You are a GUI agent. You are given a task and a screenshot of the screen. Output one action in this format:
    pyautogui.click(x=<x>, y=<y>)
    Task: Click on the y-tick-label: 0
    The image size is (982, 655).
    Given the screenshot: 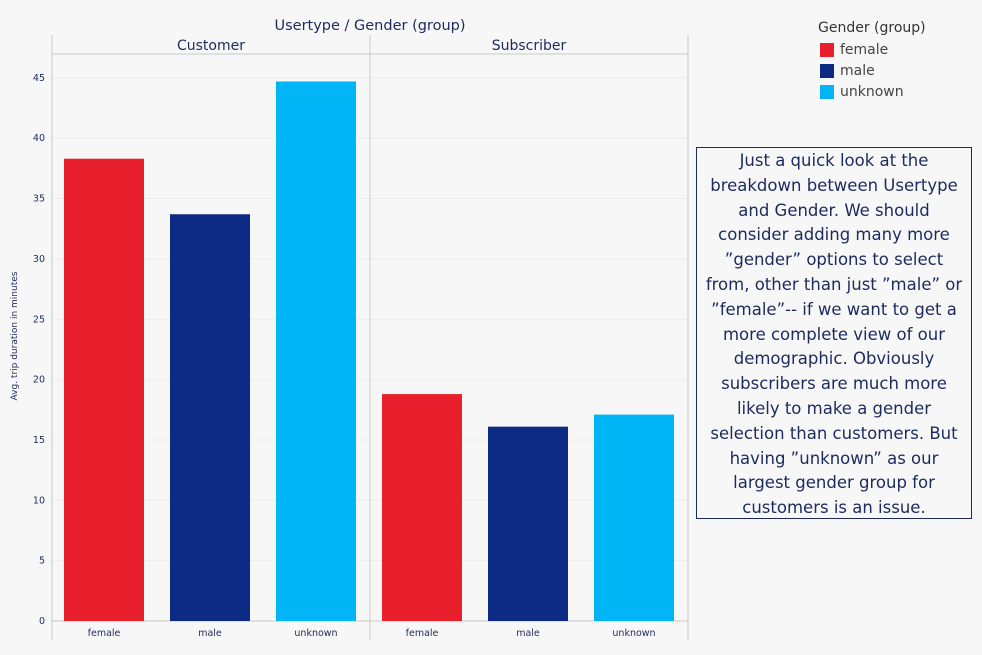 What is the action you would take?
    pyautogui.click(x=42, y=621)
    